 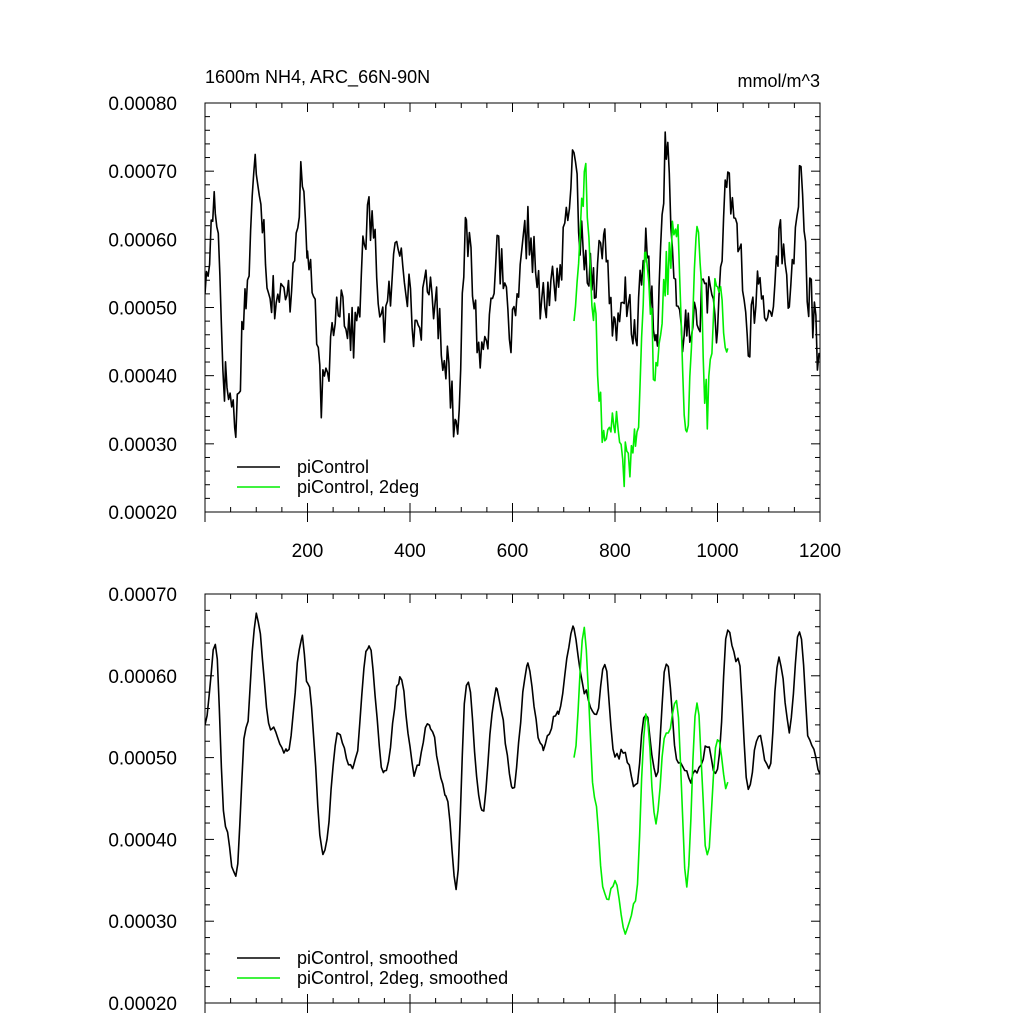 What do you see at coordinates (717, 551) in the screenshot?
I see `x-tick-label: 1000` at bounding box center [717, 551].